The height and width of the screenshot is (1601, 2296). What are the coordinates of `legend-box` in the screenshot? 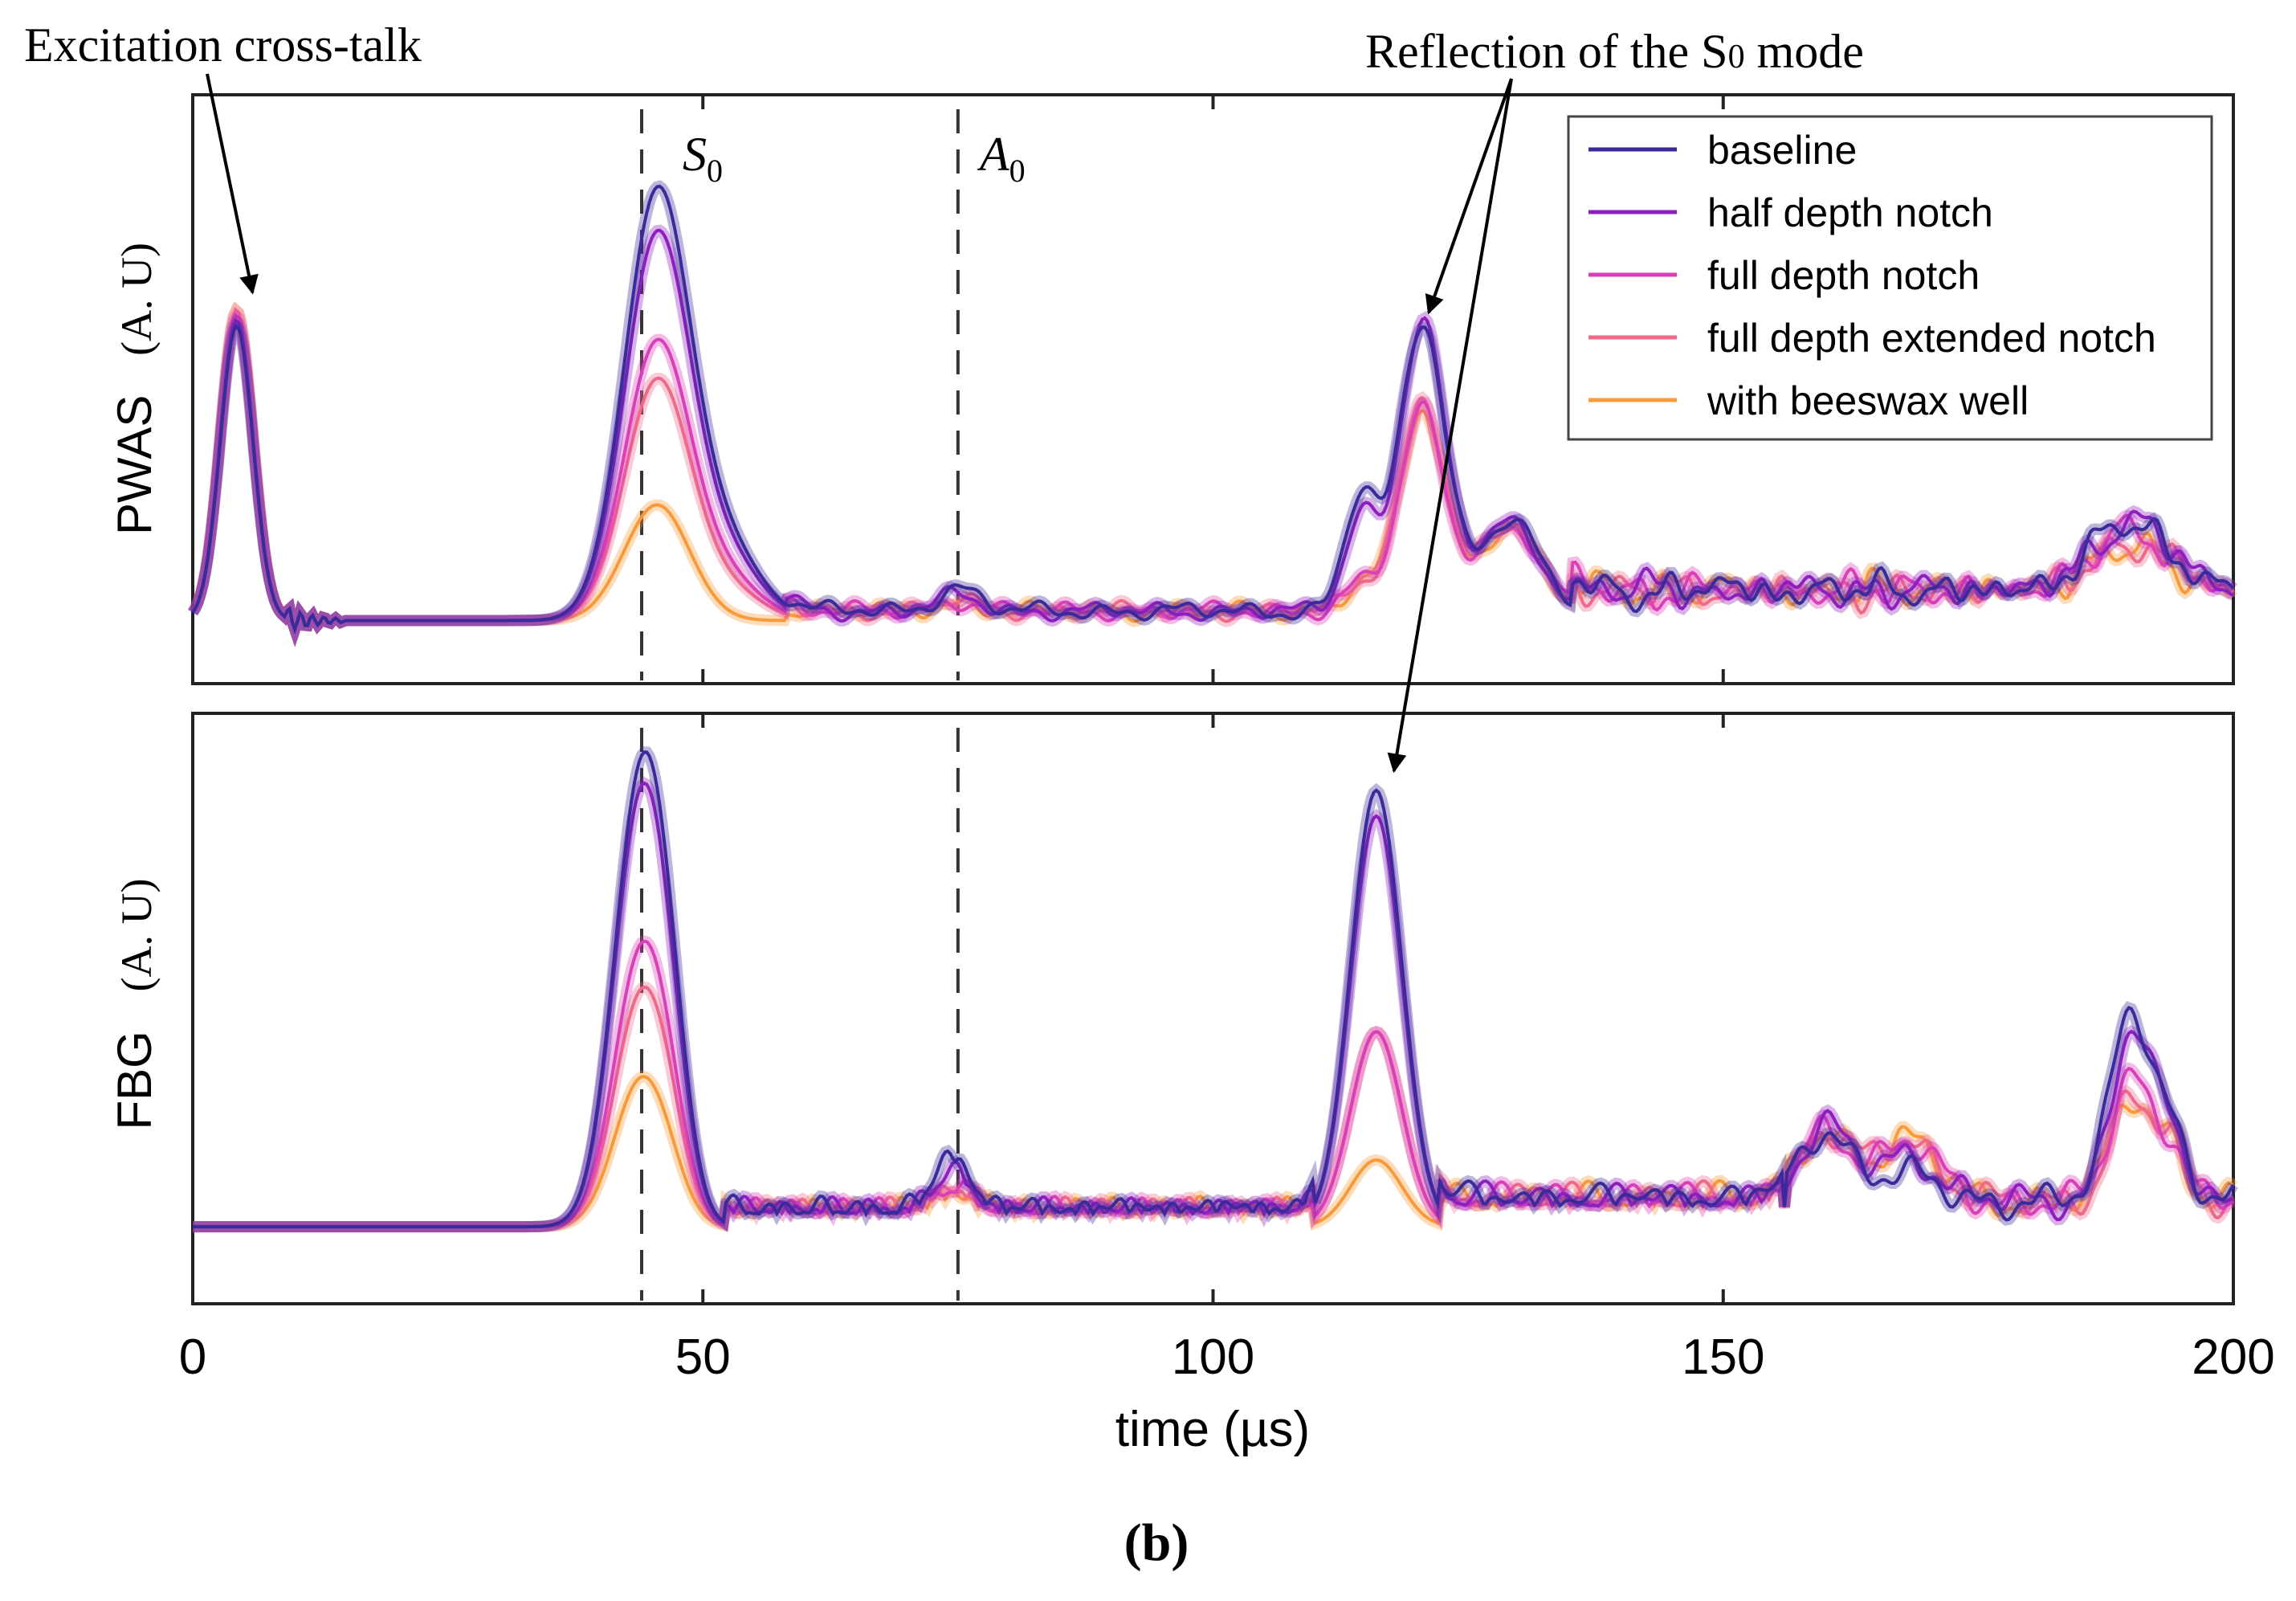 It's located at (1890, 278).